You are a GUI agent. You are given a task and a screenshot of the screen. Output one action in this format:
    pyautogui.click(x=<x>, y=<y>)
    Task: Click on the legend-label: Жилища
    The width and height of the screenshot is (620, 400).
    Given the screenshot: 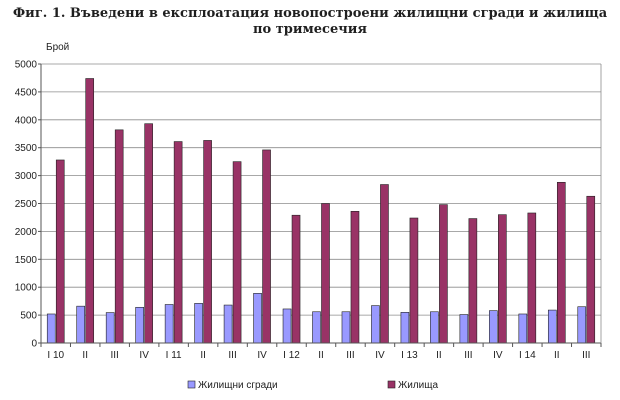 What is the action you would take?
    pyautogui.click(x=418, y=385)
    